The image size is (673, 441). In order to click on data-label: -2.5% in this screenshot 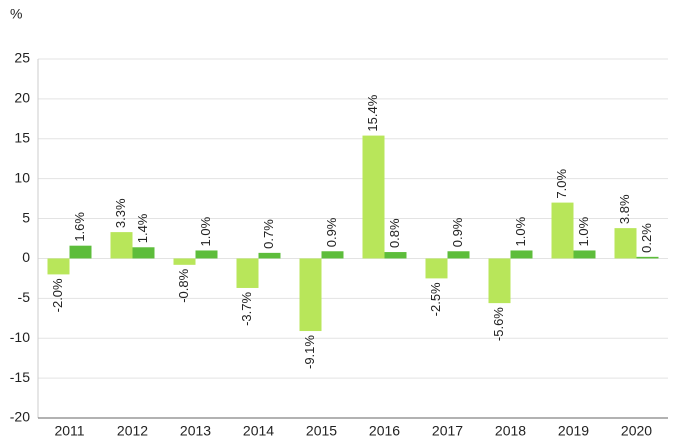, I will do `click(435, 299)`.